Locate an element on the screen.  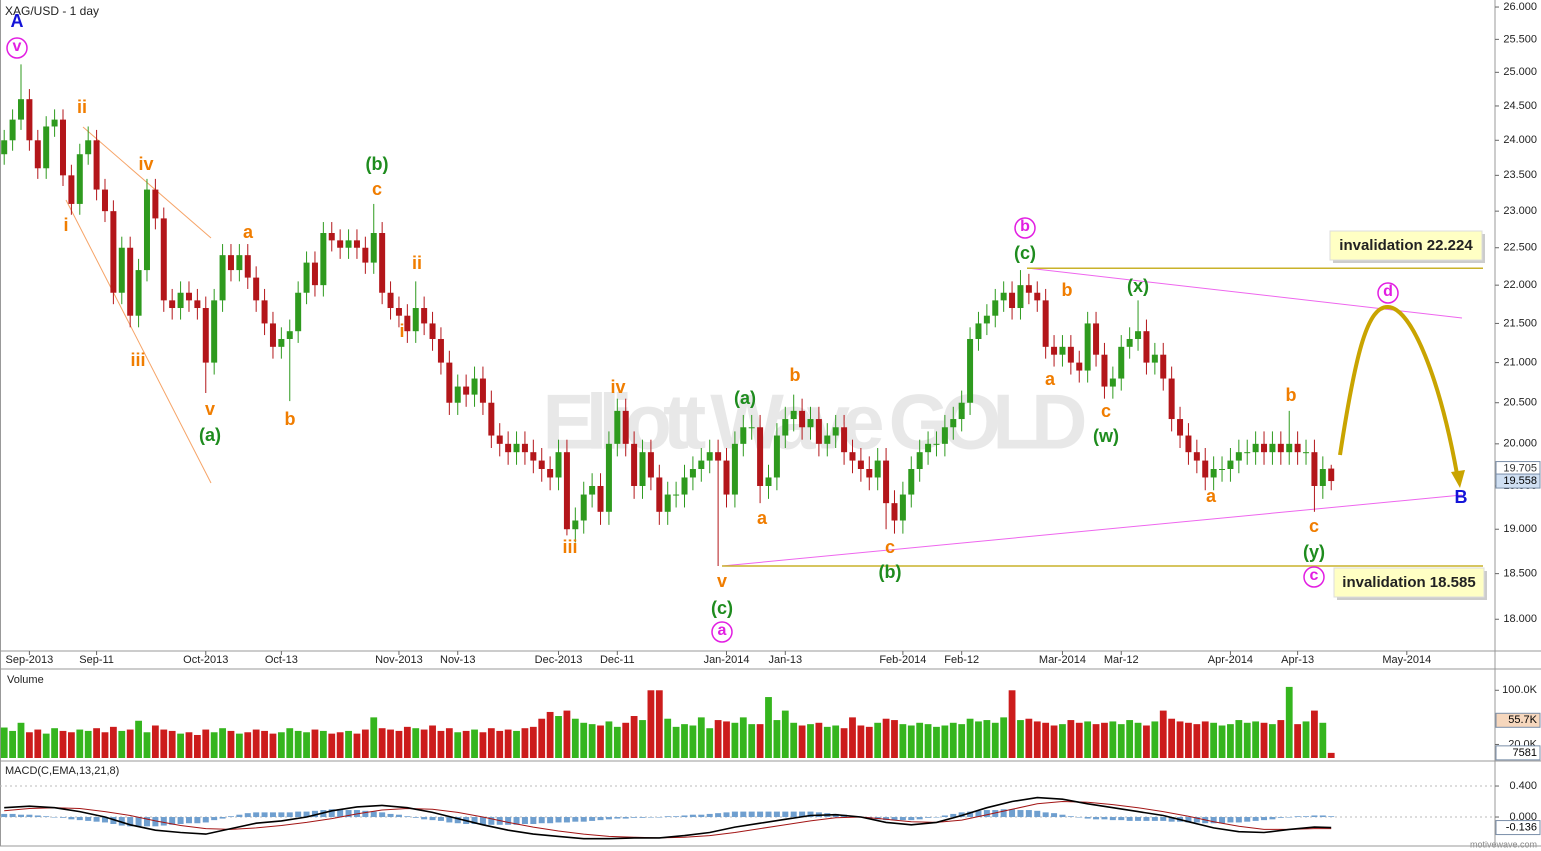
wave-label: (a) is located at coordinates (210, 435).